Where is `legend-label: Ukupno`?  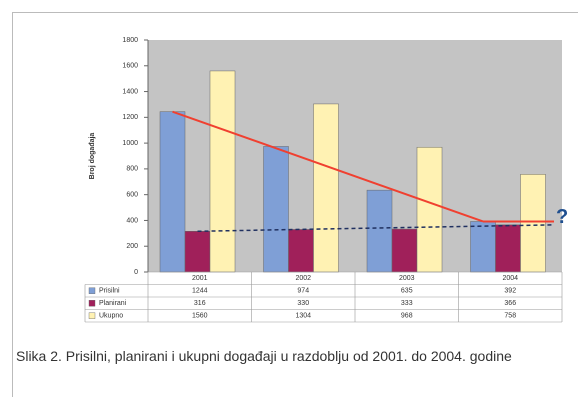 legend-label: Ukupno is located at coordinates (111, 316).